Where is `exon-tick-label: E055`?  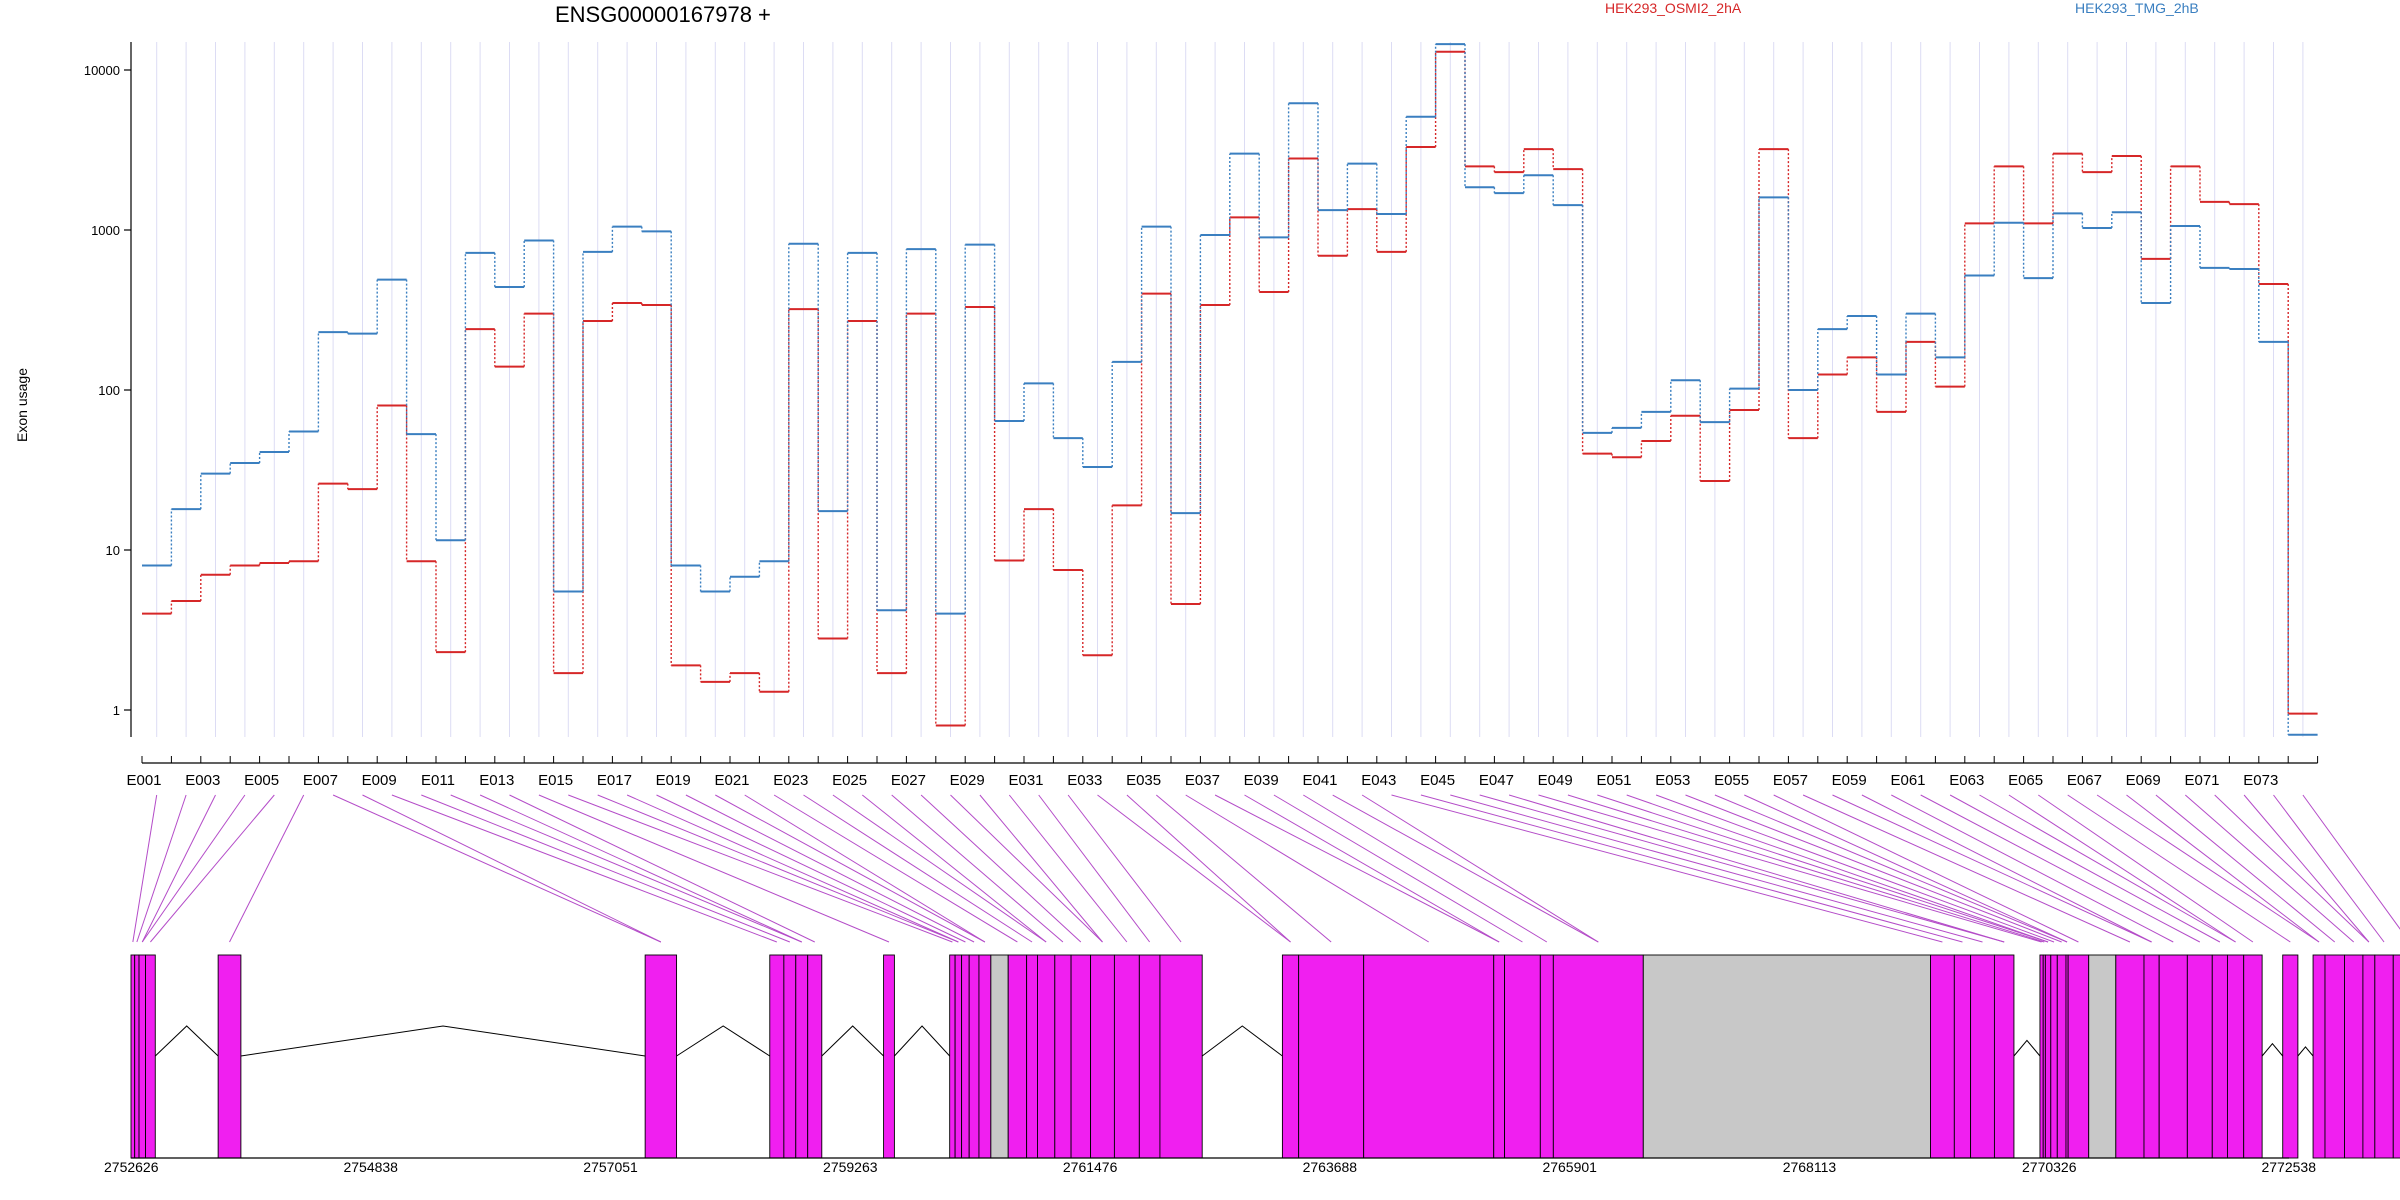
exon-tick-label: E055 is located at coordinates (1731, 780).